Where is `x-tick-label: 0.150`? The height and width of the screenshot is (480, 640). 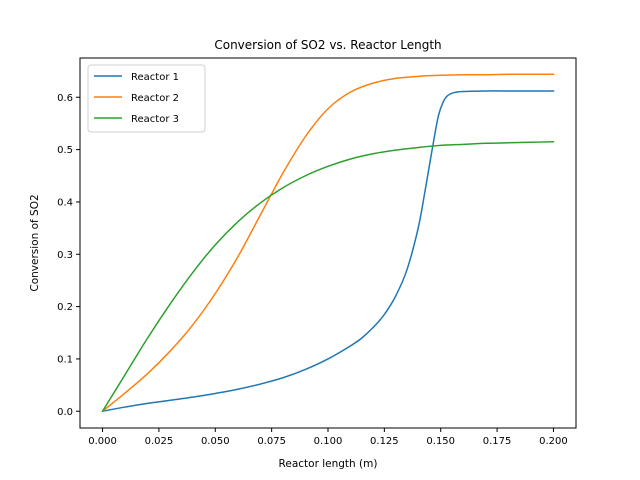 x-tick-label: 0.150 is located at coordinates (440, 441).